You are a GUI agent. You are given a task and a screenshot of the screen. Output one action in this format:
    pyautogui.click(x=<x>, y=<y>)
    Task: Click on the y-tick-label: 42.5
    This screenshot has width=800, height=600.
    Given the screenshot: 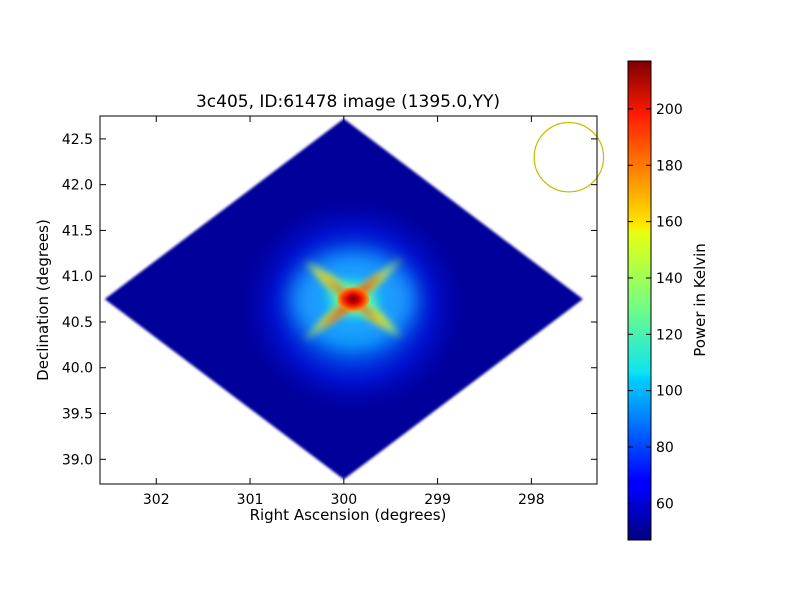 What is the action you would take?
    pyautogui.click(x=77, y=140)
    